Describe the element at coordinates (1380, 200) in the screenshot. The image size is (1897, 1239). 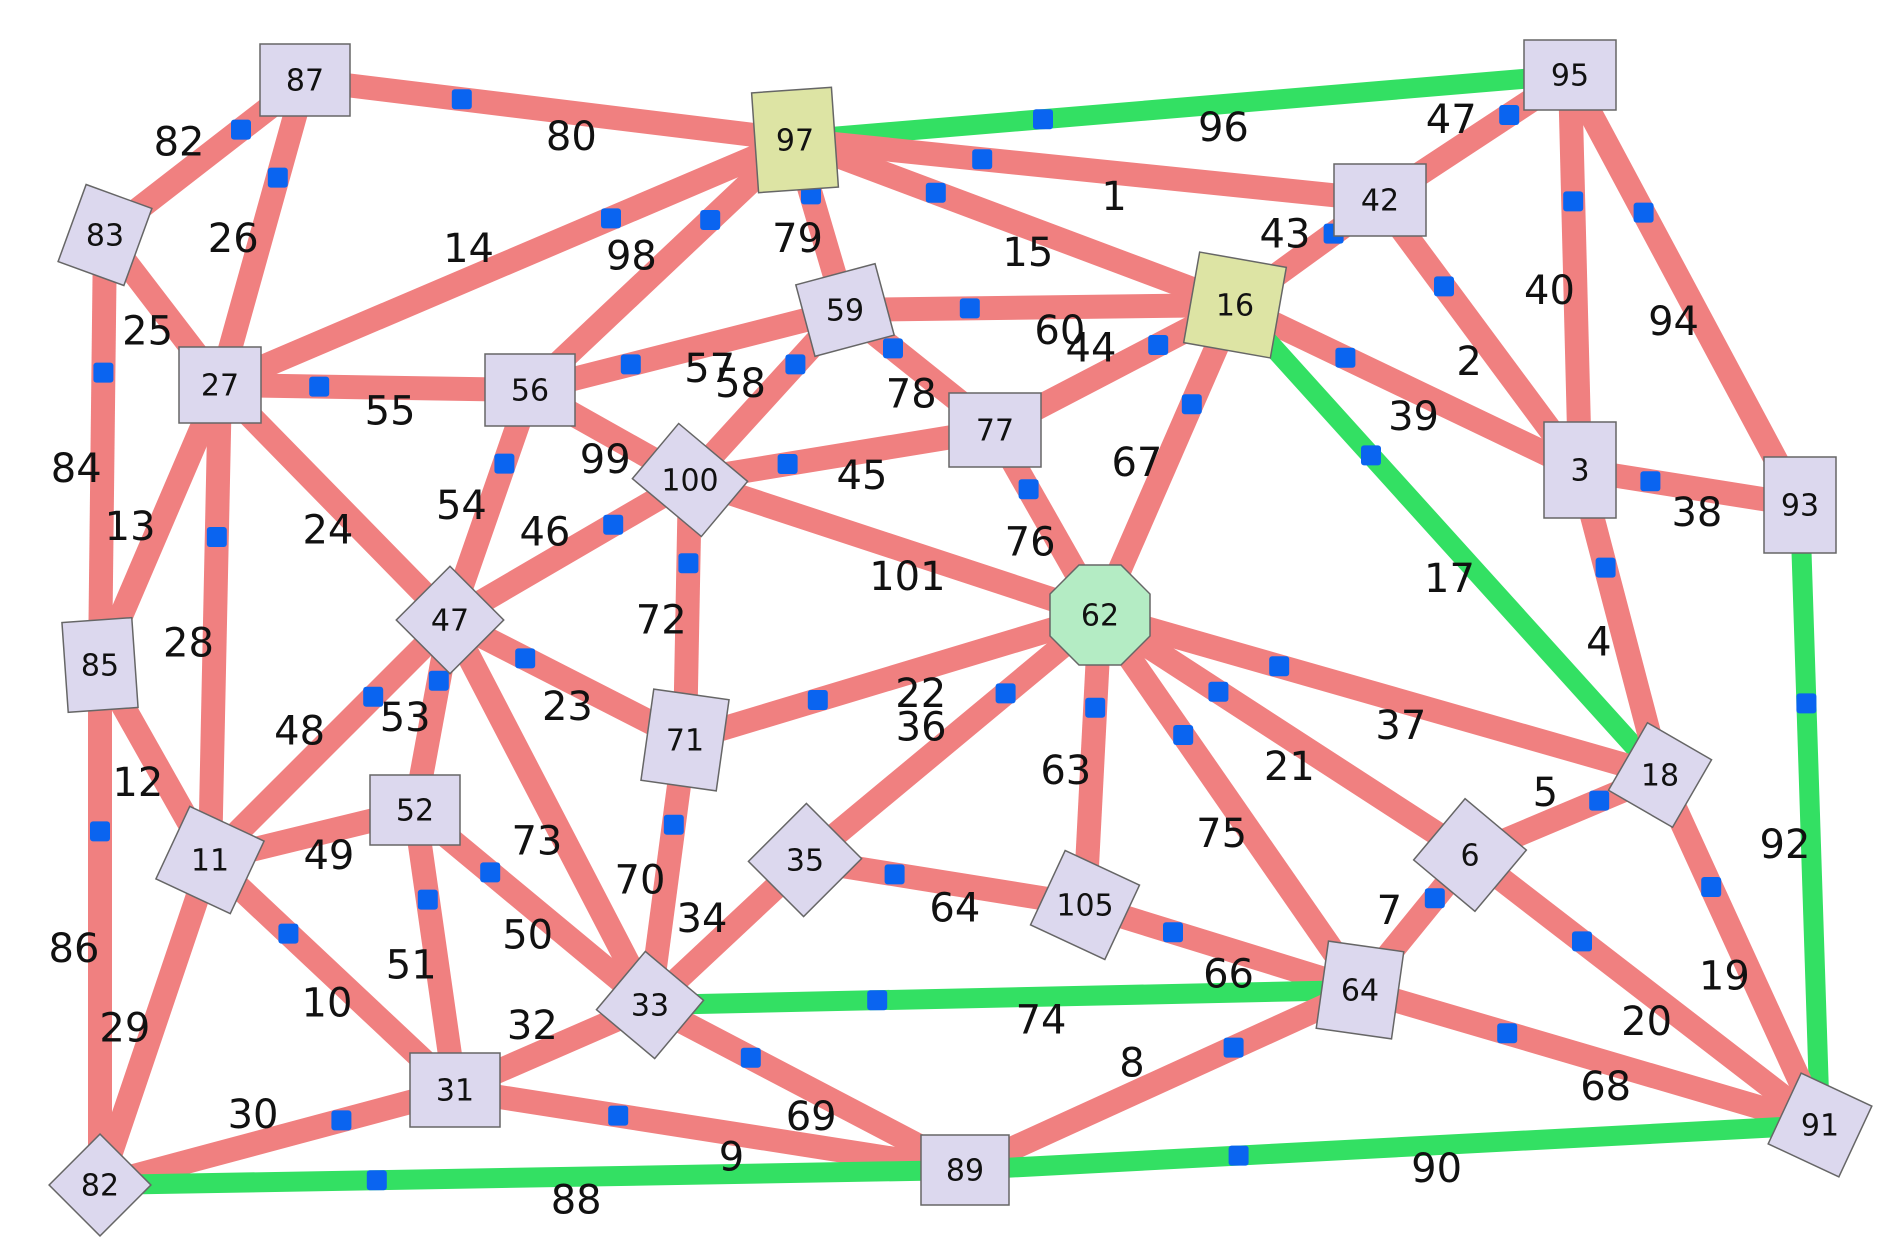
I see `node-42: 42` at that location.